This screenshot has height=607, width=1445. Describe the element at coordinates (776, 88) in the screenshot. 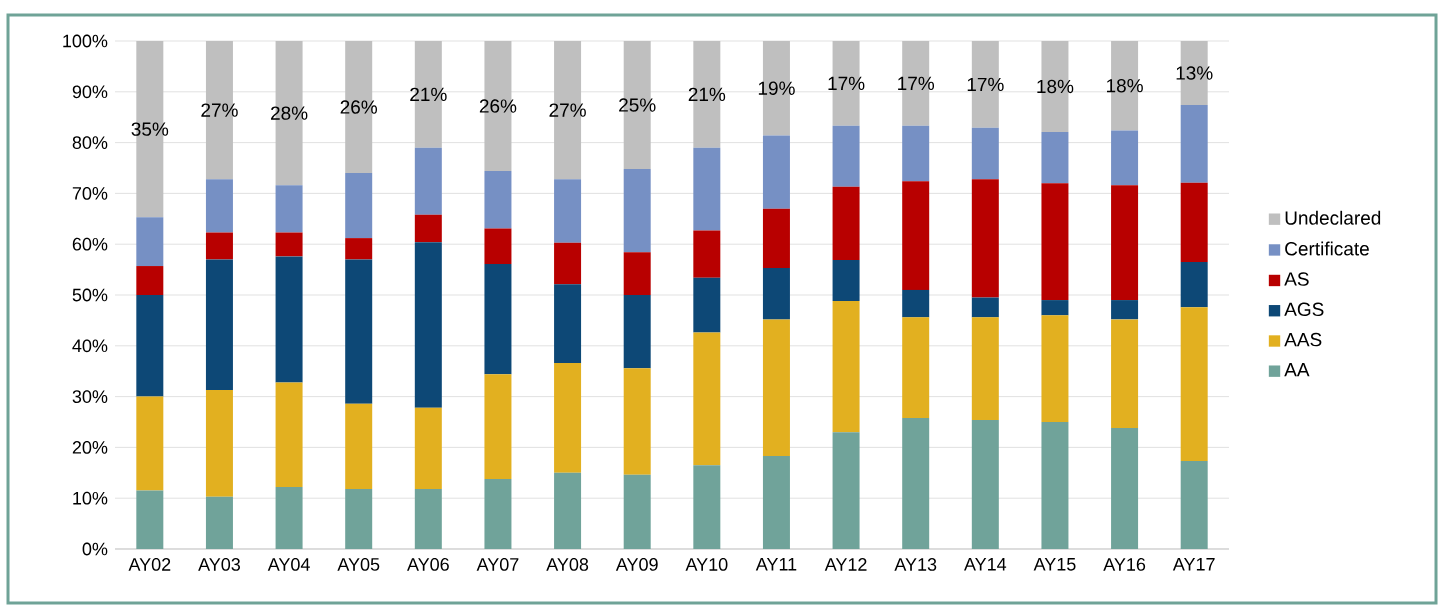

I see `data-label: 19%` at that location.